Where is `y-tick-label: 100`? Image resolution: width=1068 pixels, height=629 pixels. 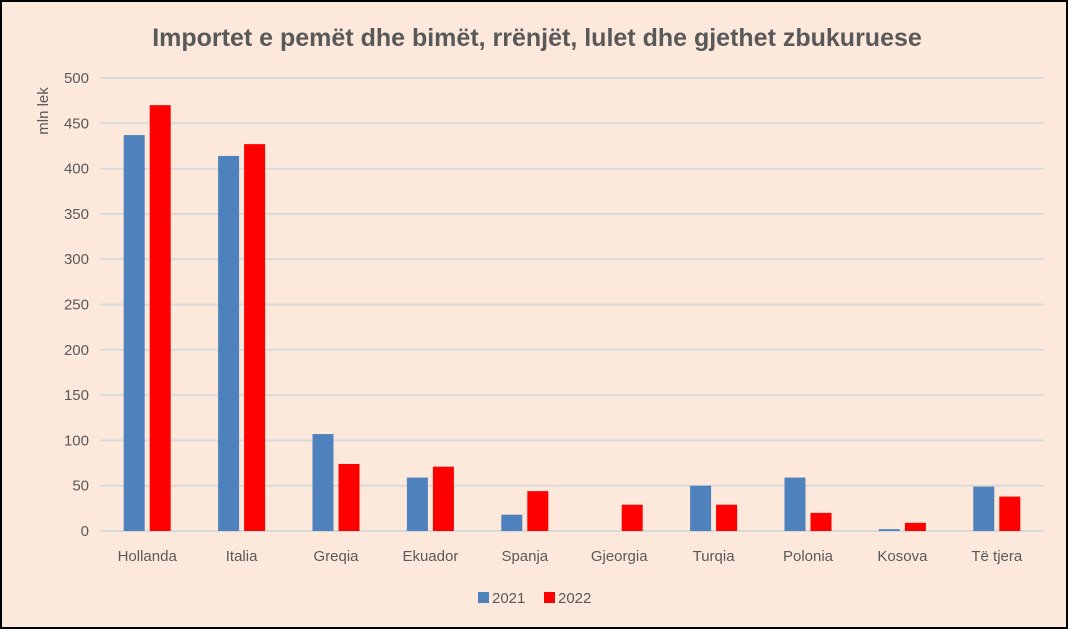
y-tick-label: 100 is located at coordinates (76, 440).